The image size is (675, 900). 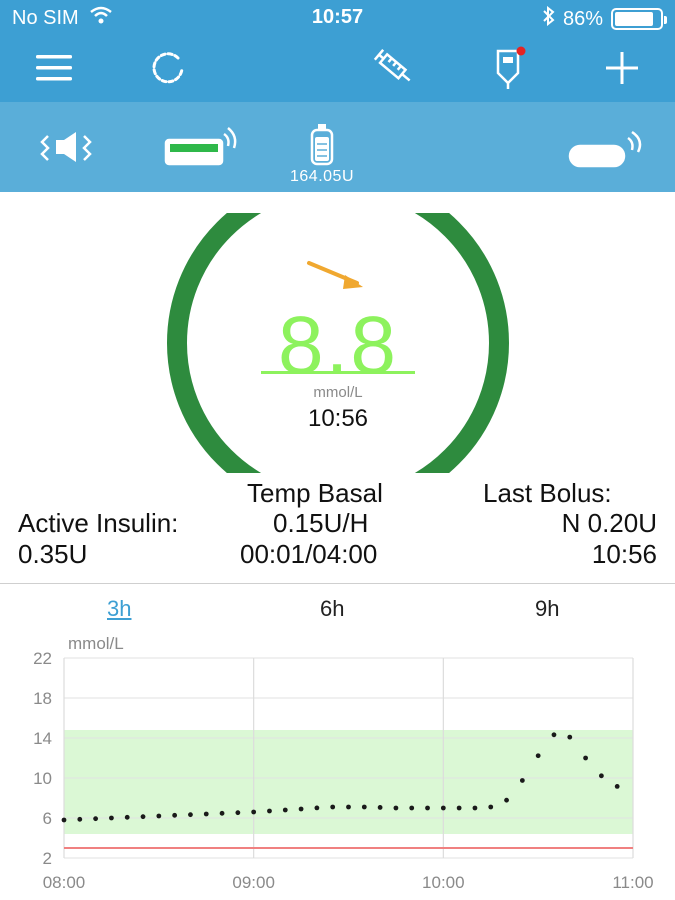 What do you see at coordinates (47, 818) in the screenshot?
I see `y-tick-label: 6` at bounding box center [47, 818].